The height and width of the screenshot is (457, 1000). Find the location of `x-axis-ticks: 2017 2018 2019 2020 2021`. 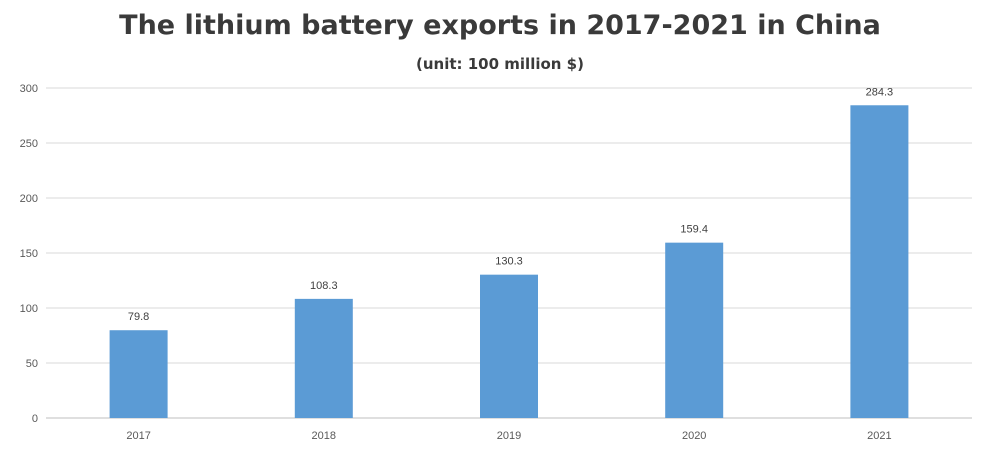

x-axis-ticks: 2017 2018 2019 2020 2021 is located at coordinates (508, 436).